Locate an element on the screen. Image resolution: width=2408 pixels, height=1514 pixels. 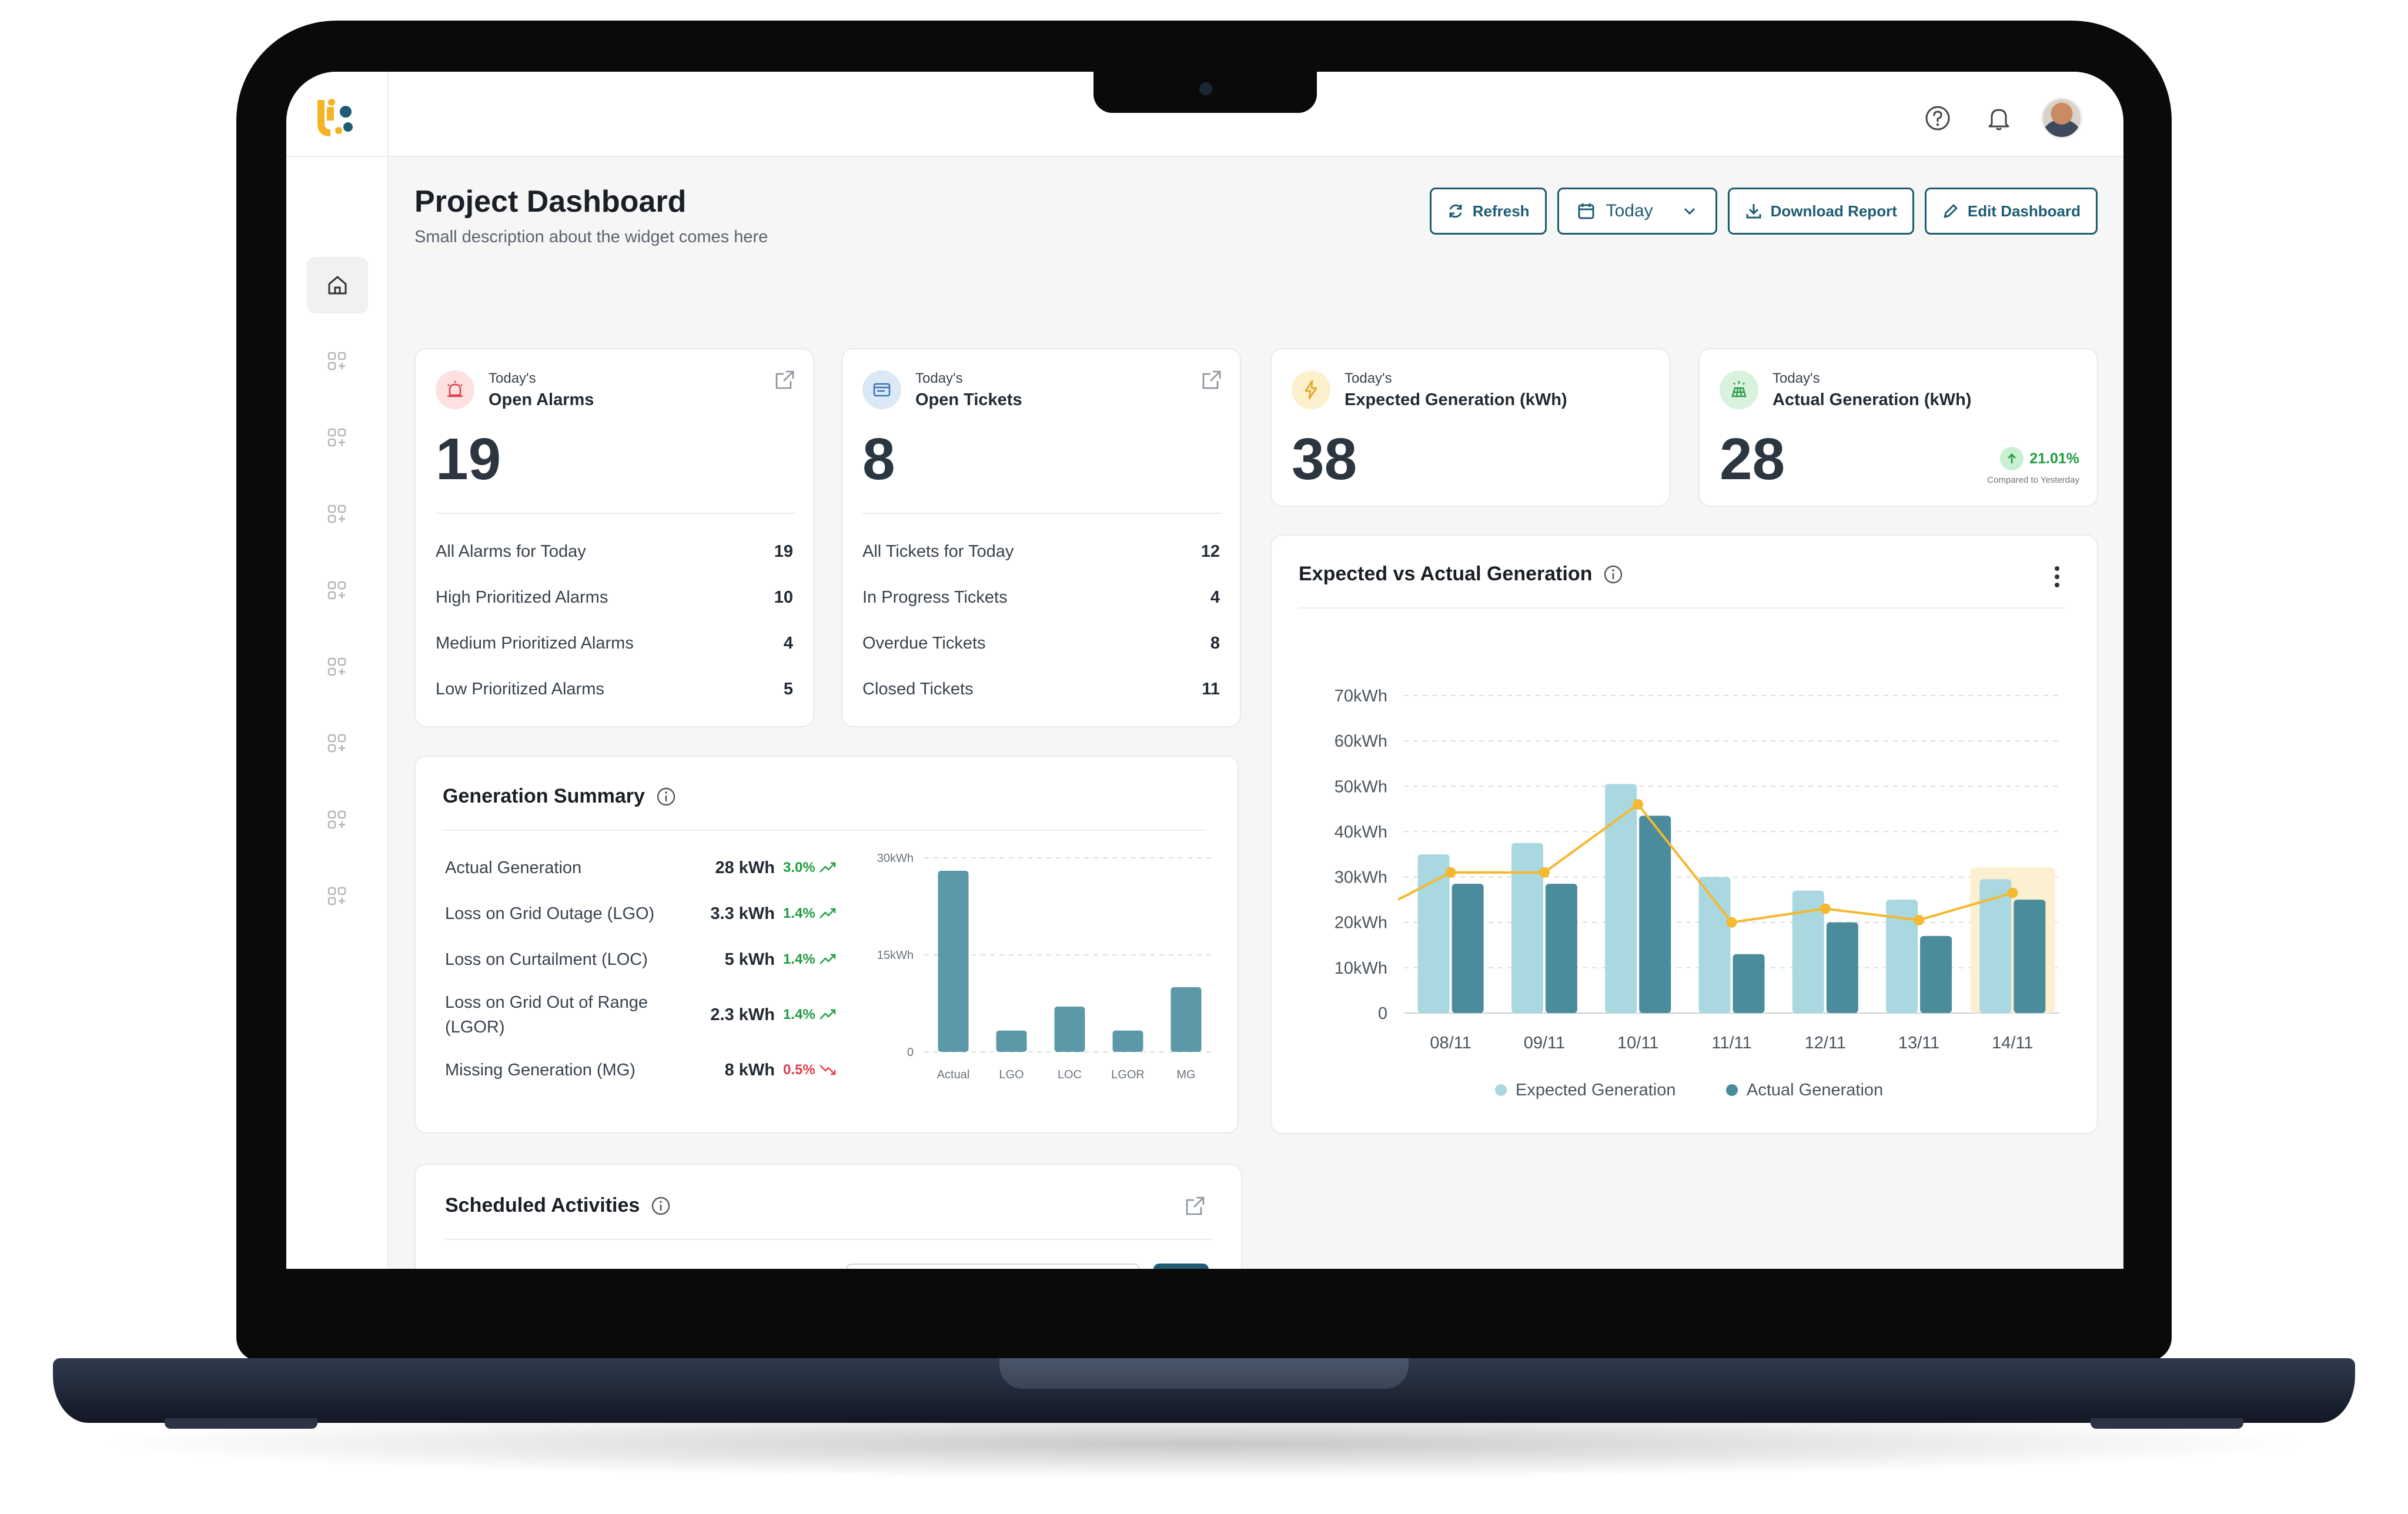
x-tick-label: 08/11 is located at coordinates (1450, 1043).